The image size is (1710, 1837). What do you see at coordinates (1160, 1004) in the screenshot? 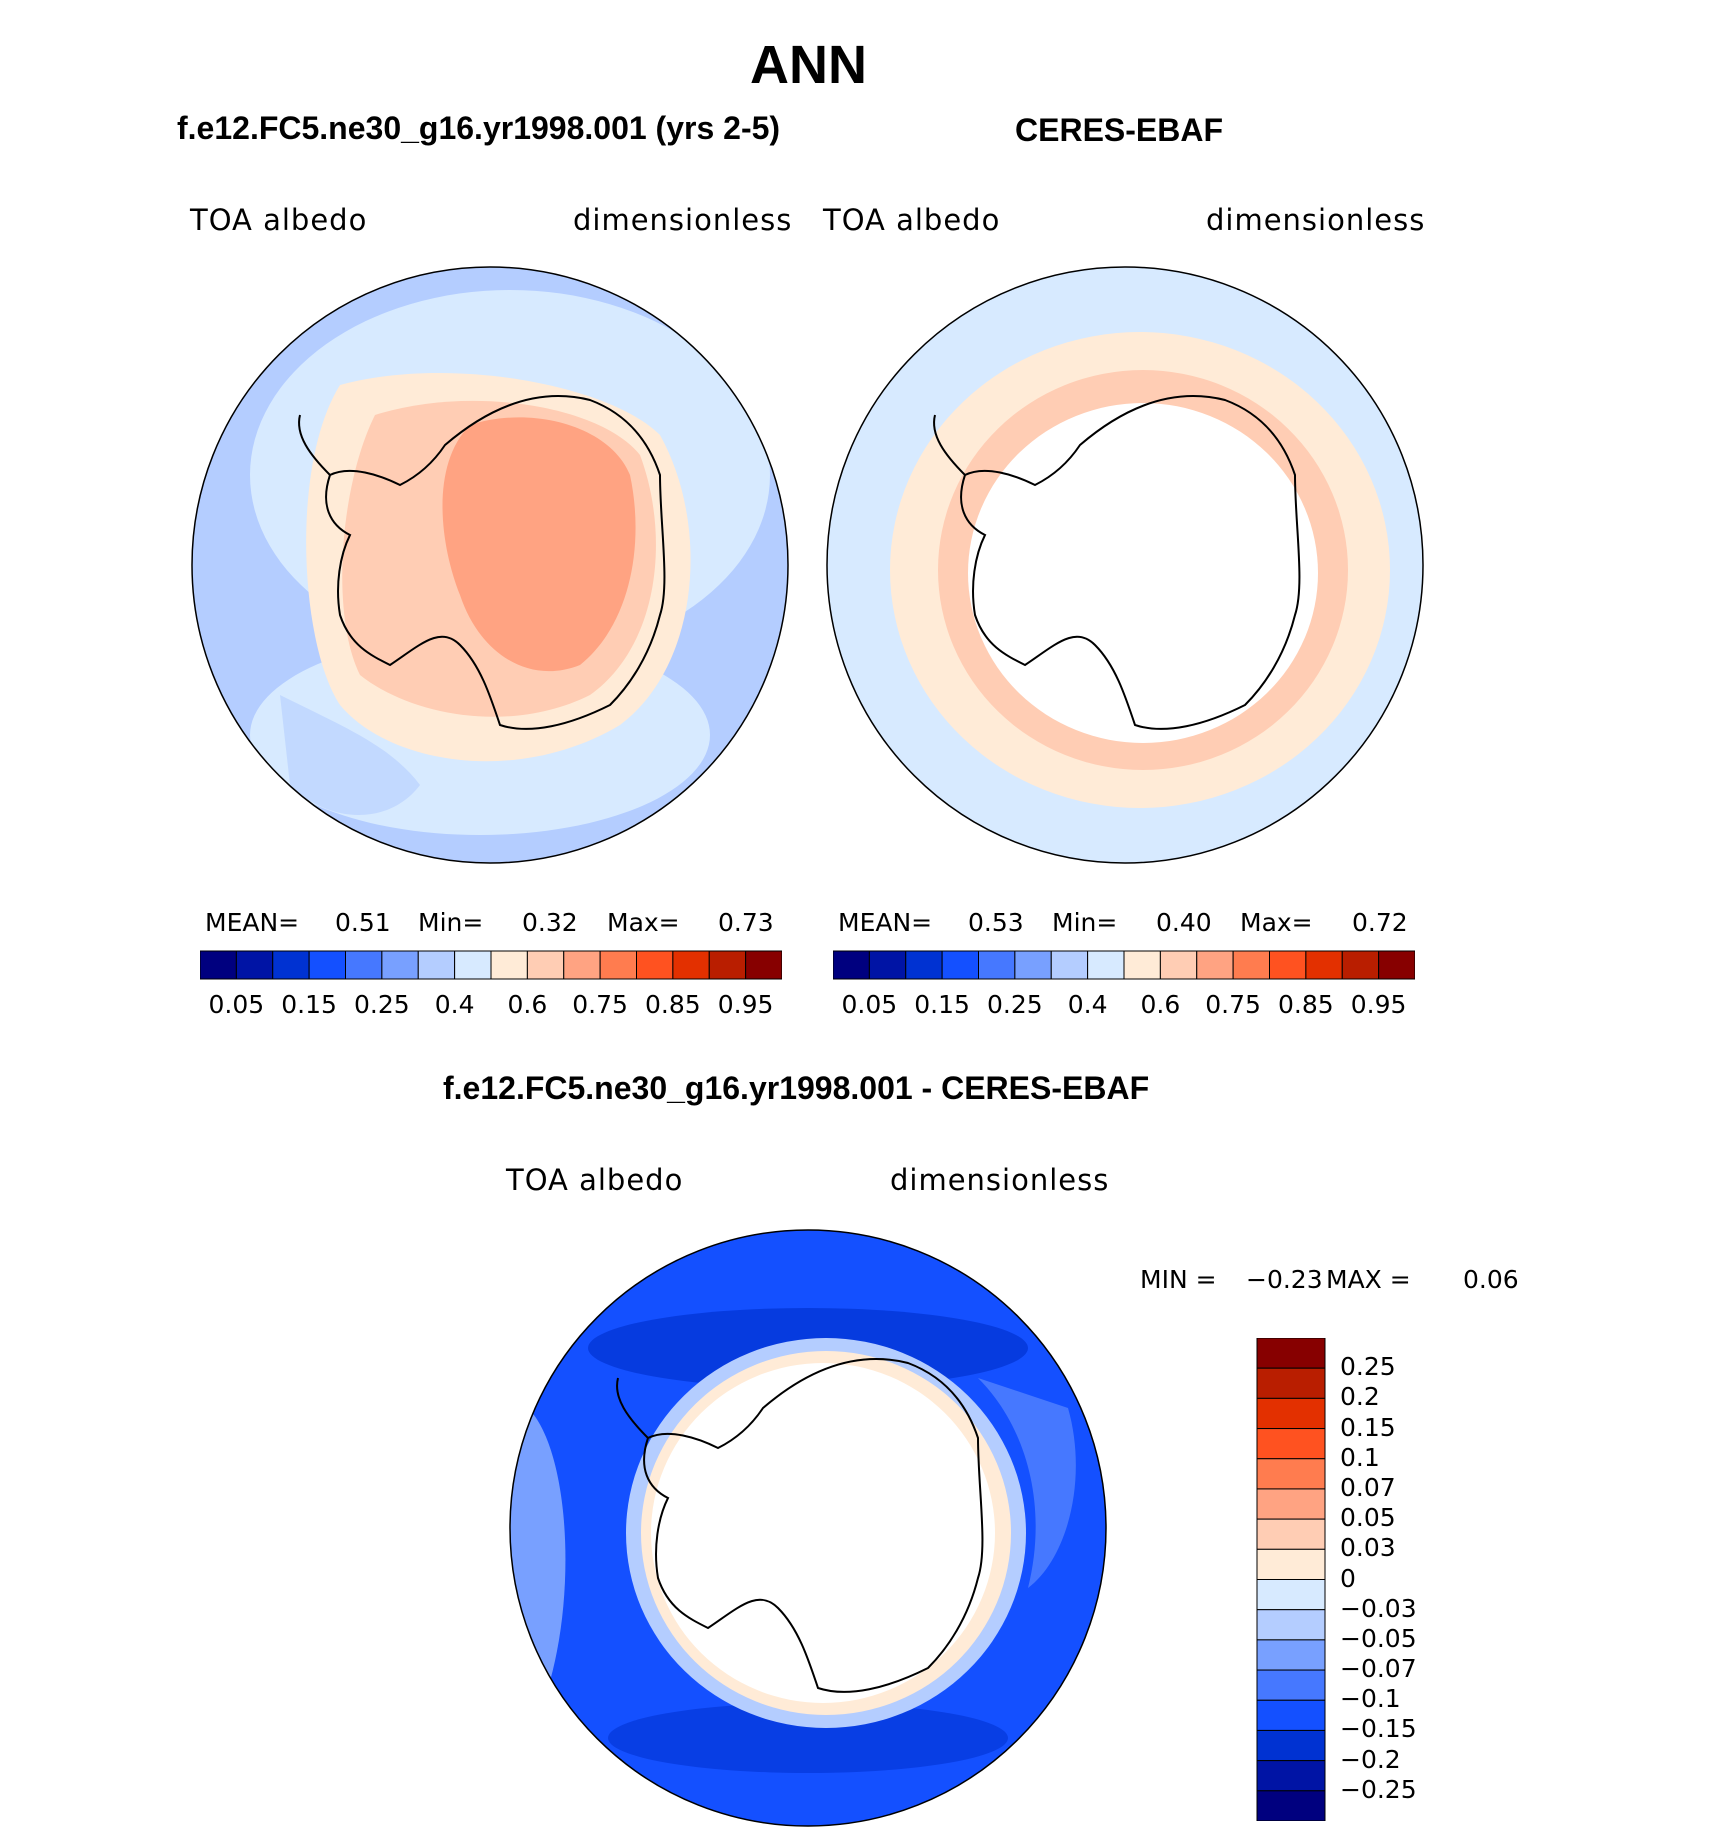
I see `panel2-colorbar-tick-label: 0.6` at bounding box center [1160, 1004].